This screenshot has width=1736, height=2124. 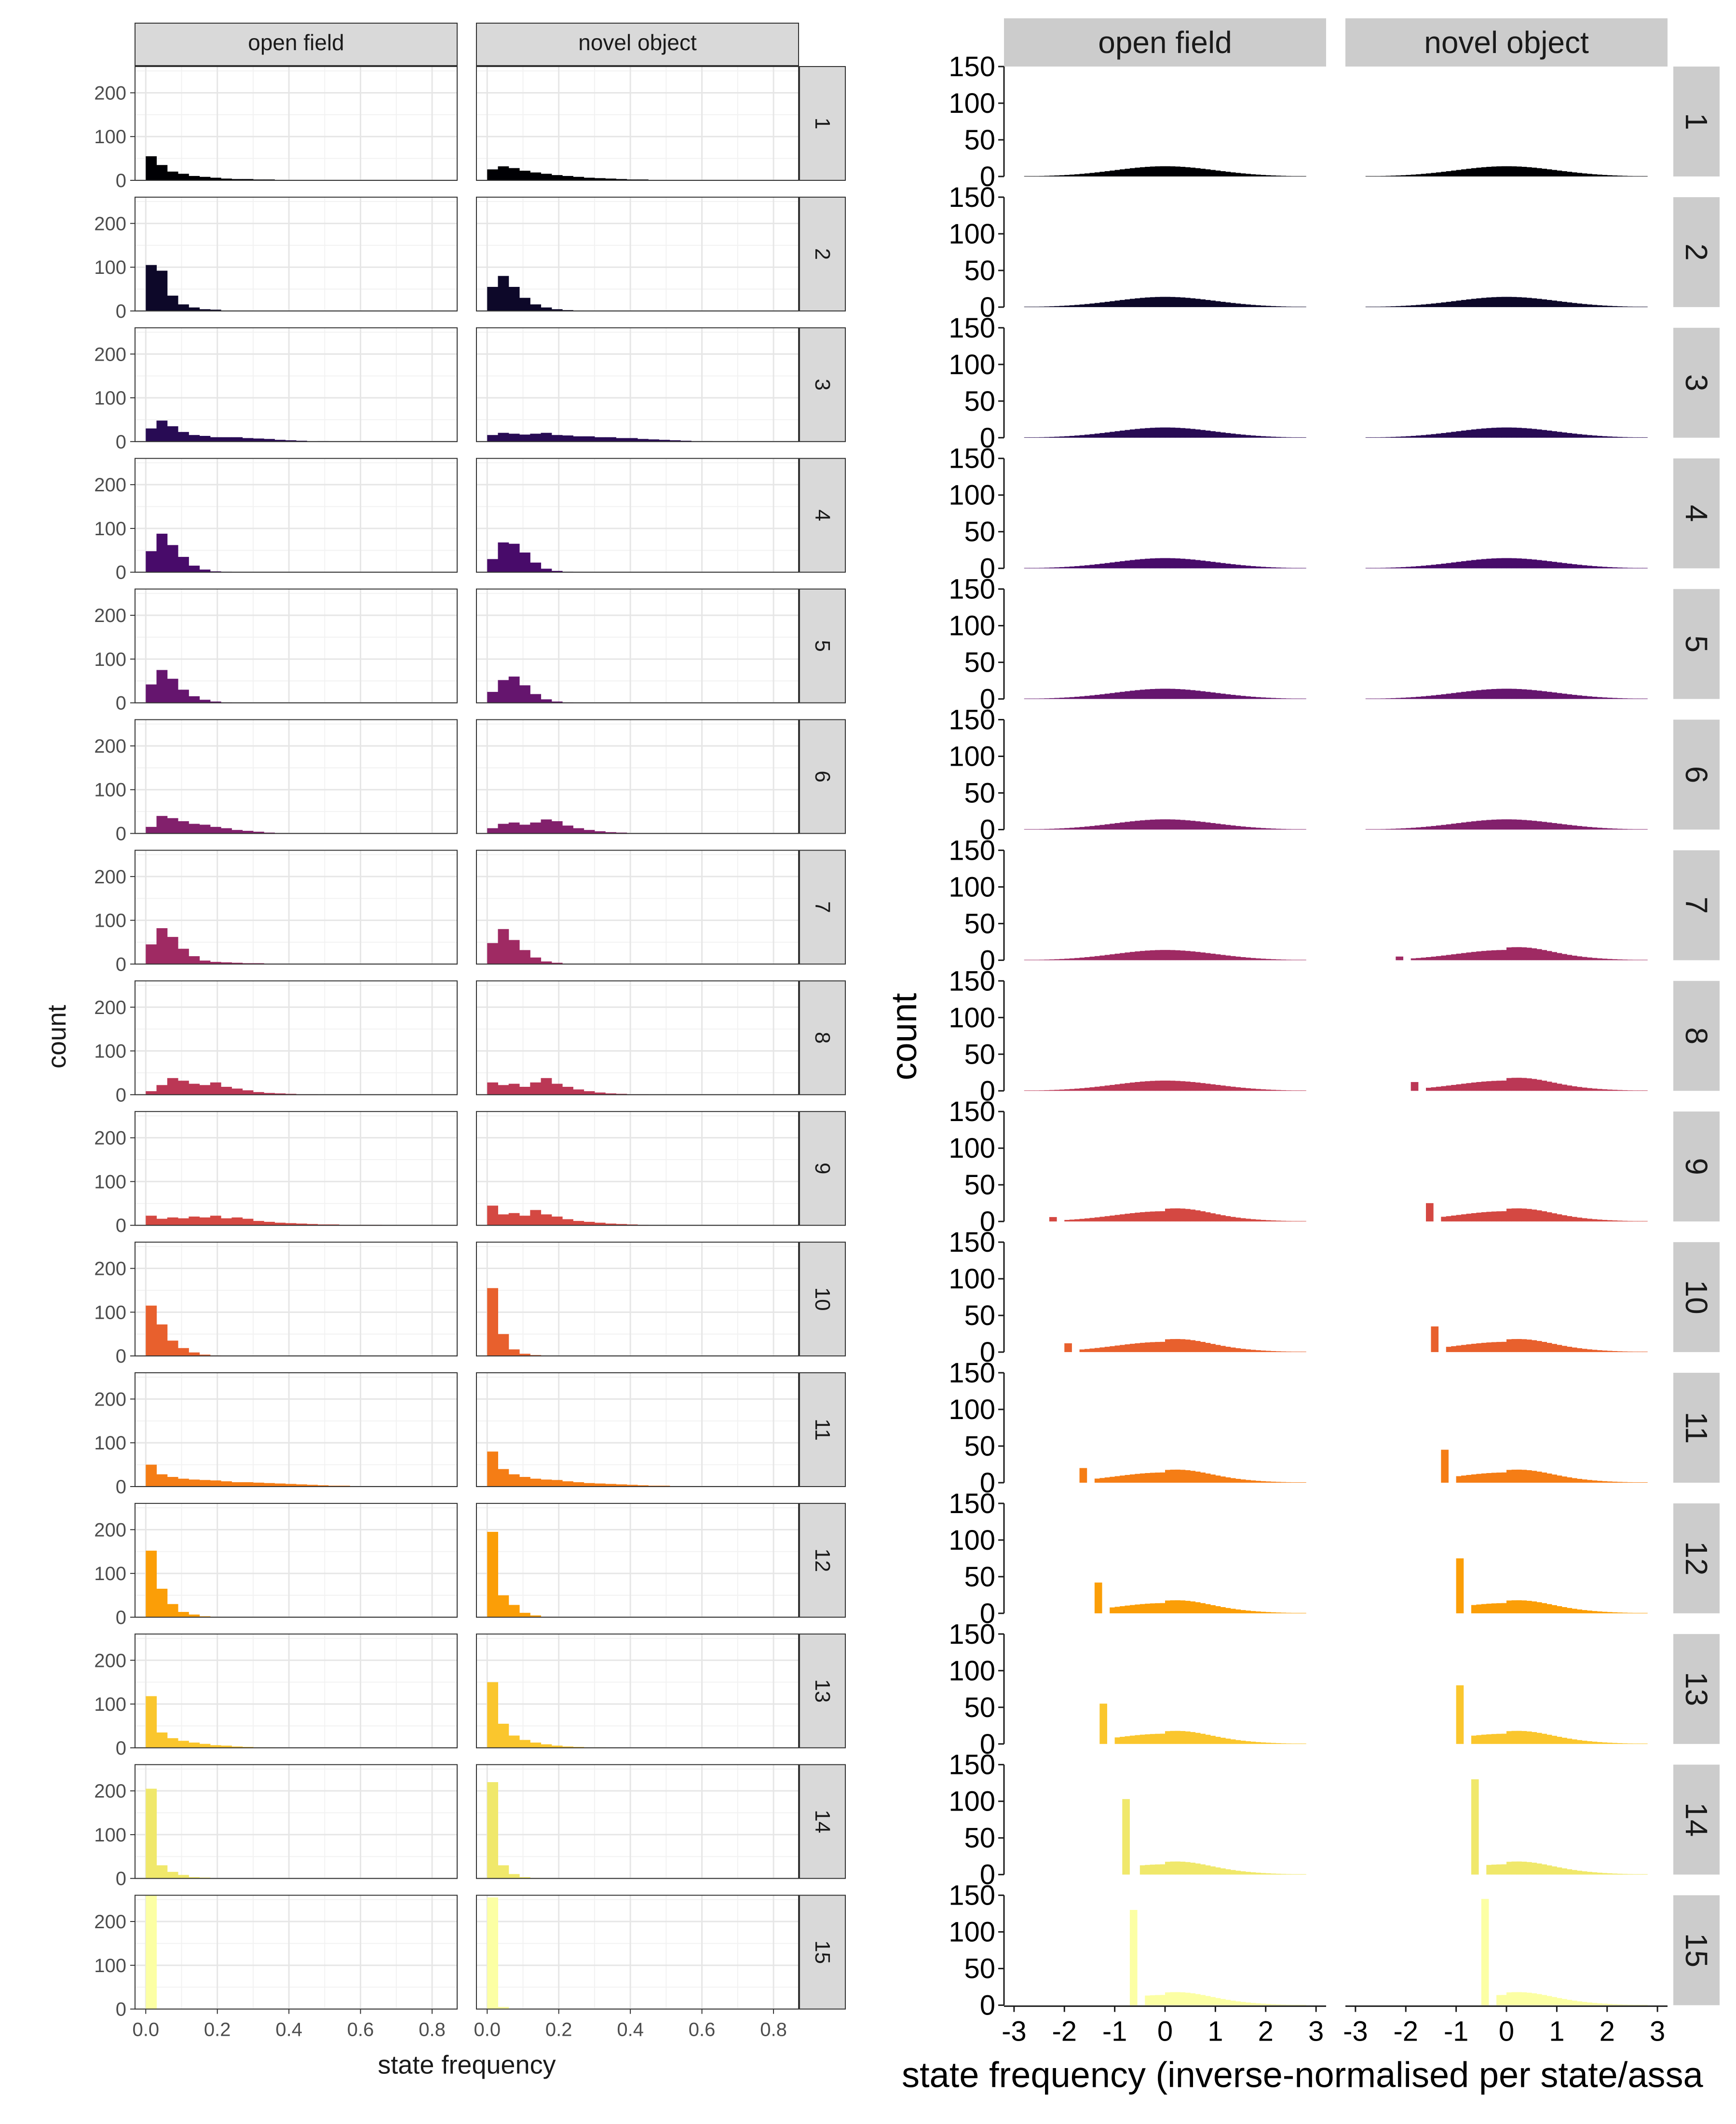 What do you see at coordinates (1697, 513) in the screenshot?
I see `right-row-strip-label: 4` at bounding box center [1697, 513].